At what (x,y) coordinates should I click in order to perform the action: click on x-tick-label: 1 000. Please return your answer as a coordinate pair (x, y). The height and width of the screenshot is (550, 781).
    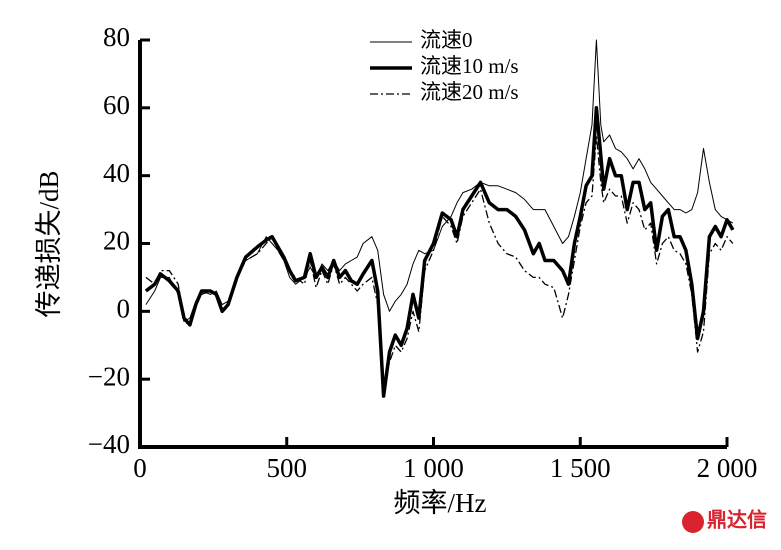
    Looking at the image, I should click on (433, 468).